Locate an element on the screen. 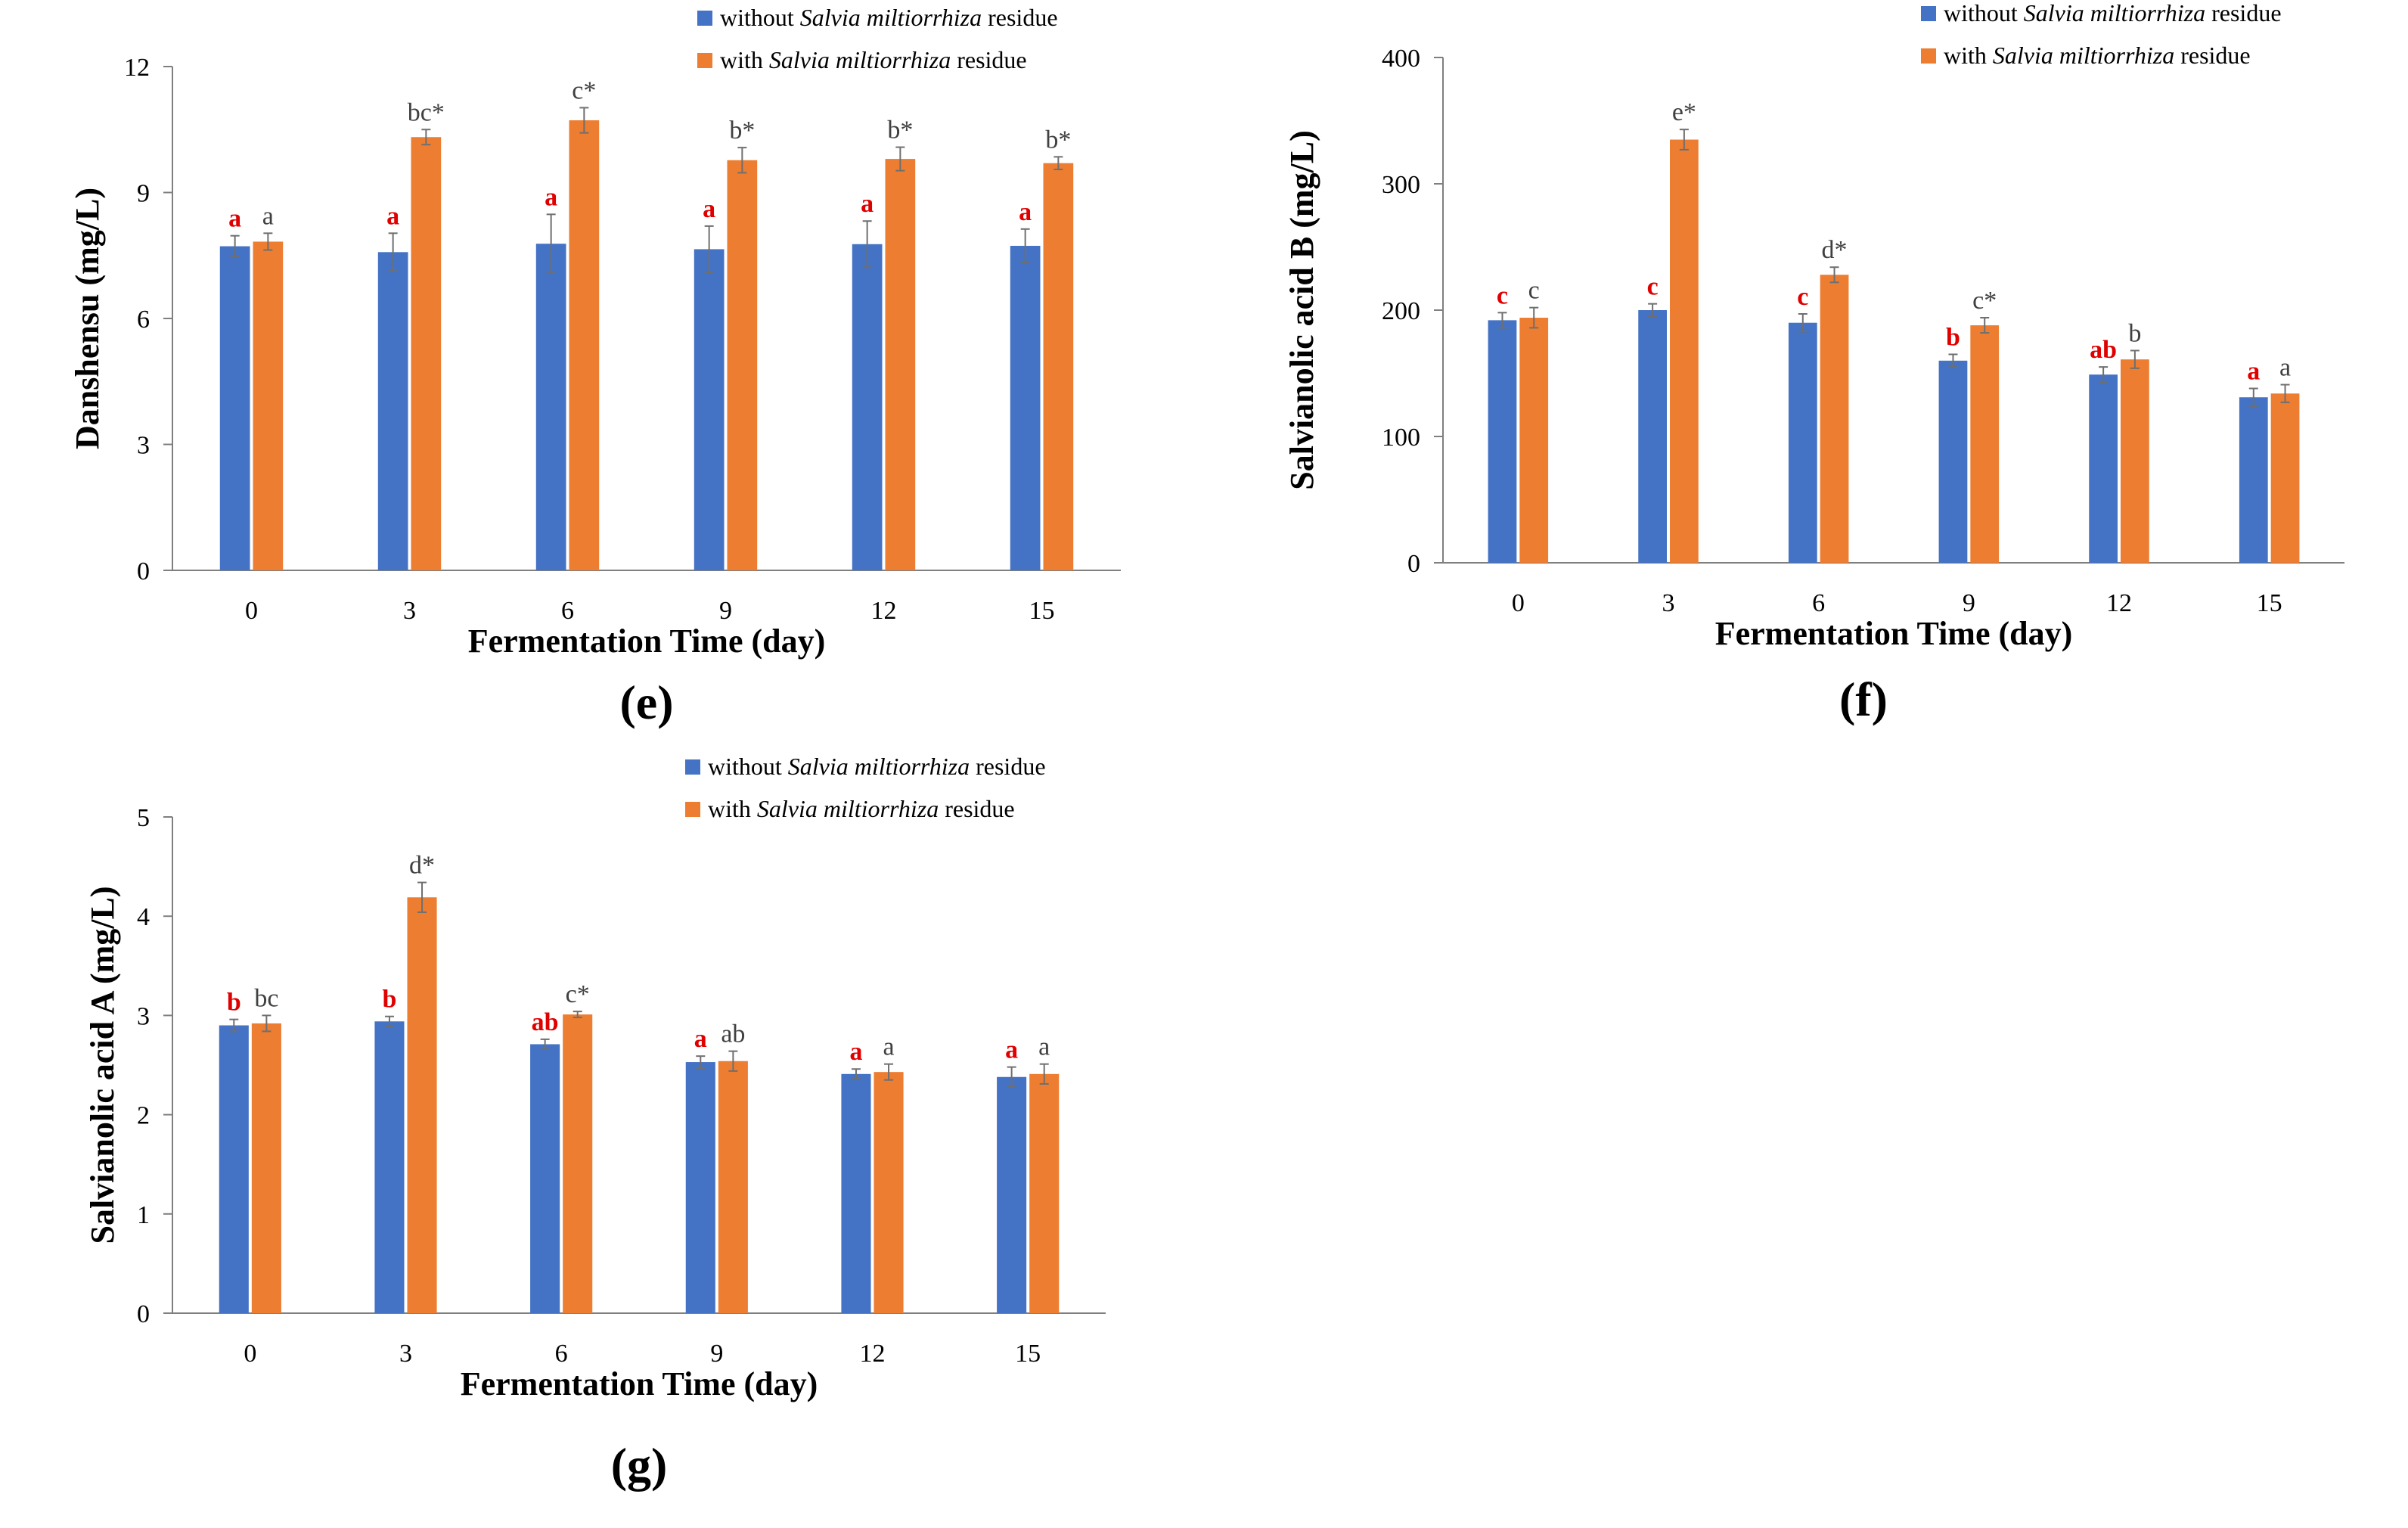 The height and width of the screenshot is (1528, 2408). y-tick-label: 100 is located at coordinates (1401, 438).